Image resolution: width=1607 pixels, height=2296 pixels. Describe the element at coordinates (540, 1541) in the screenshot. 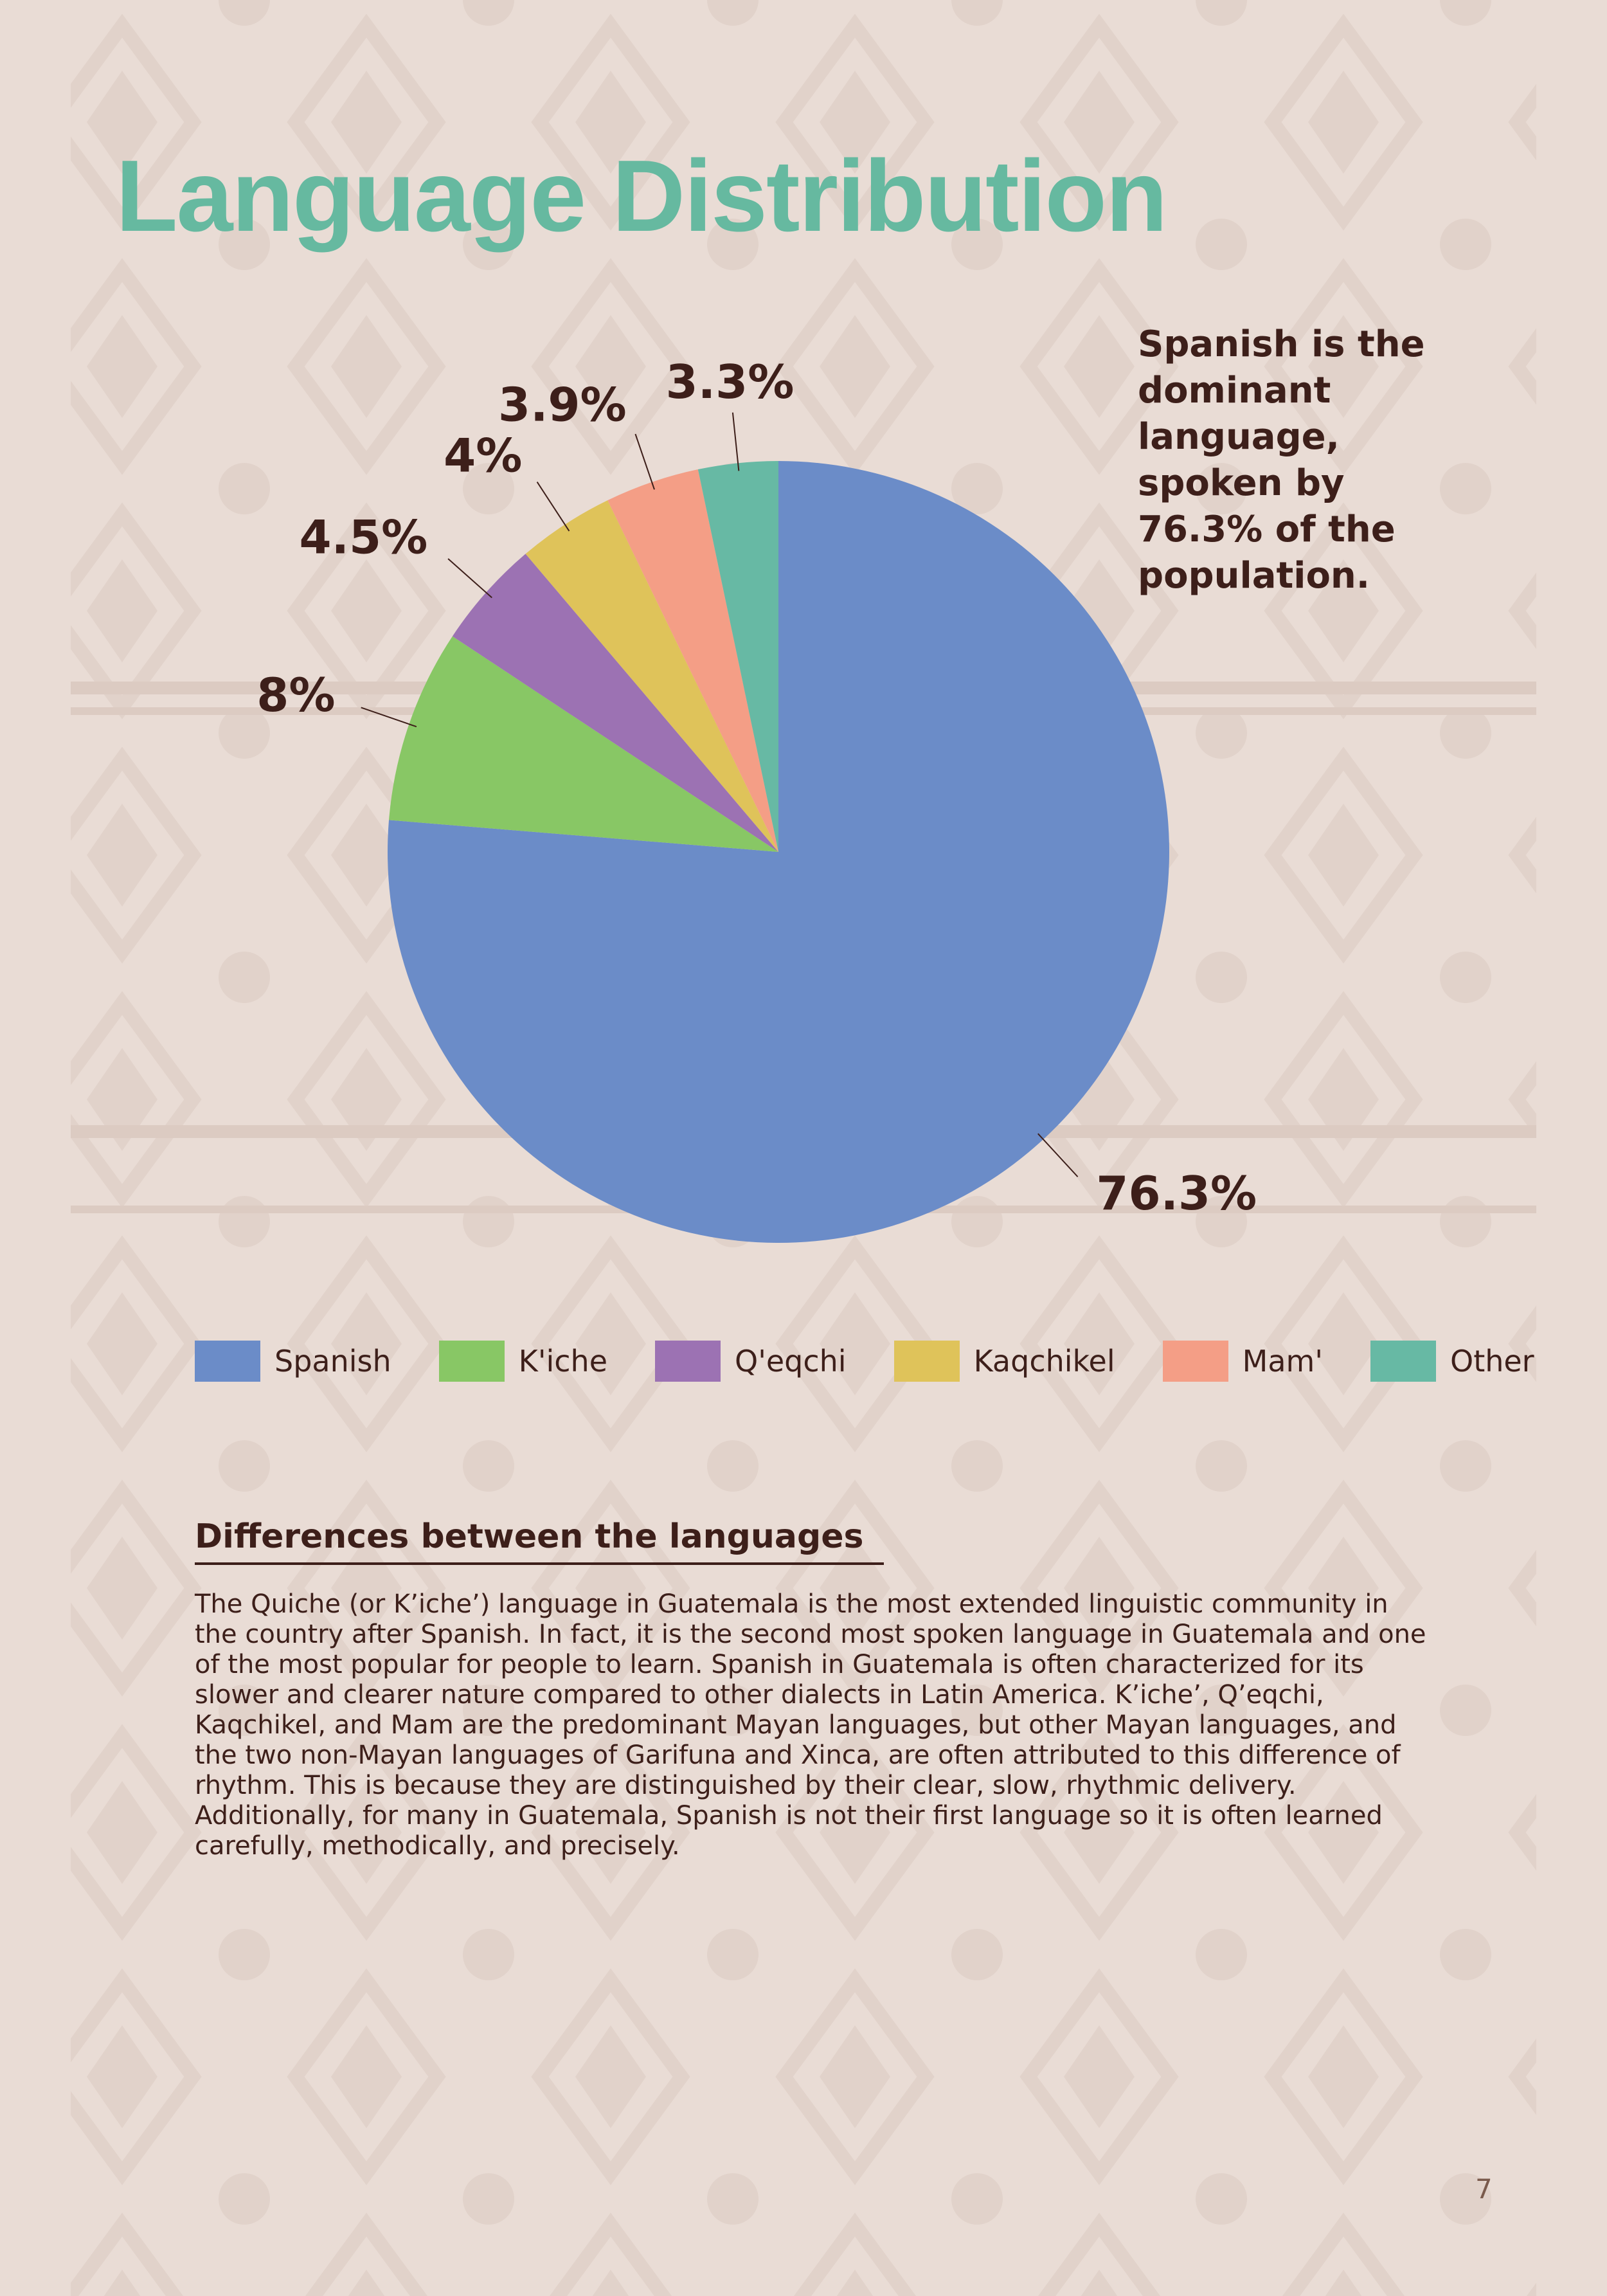

I see `section-heading: Differences between the languages` at that location.